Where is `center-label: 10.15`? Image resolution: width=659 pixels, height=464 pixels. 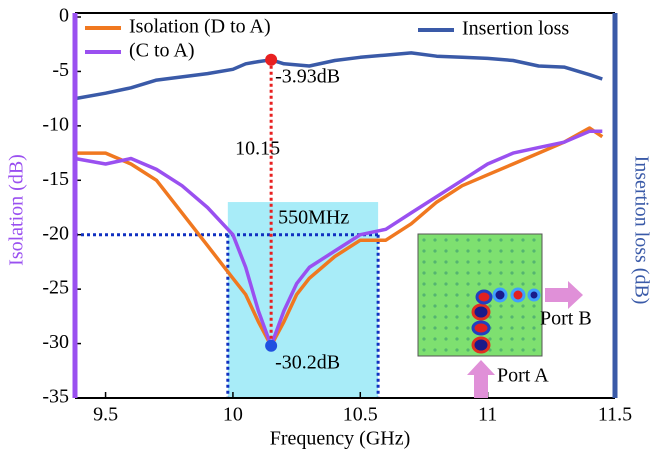 center-label: 10.15 is located at coordinates (257, 149).